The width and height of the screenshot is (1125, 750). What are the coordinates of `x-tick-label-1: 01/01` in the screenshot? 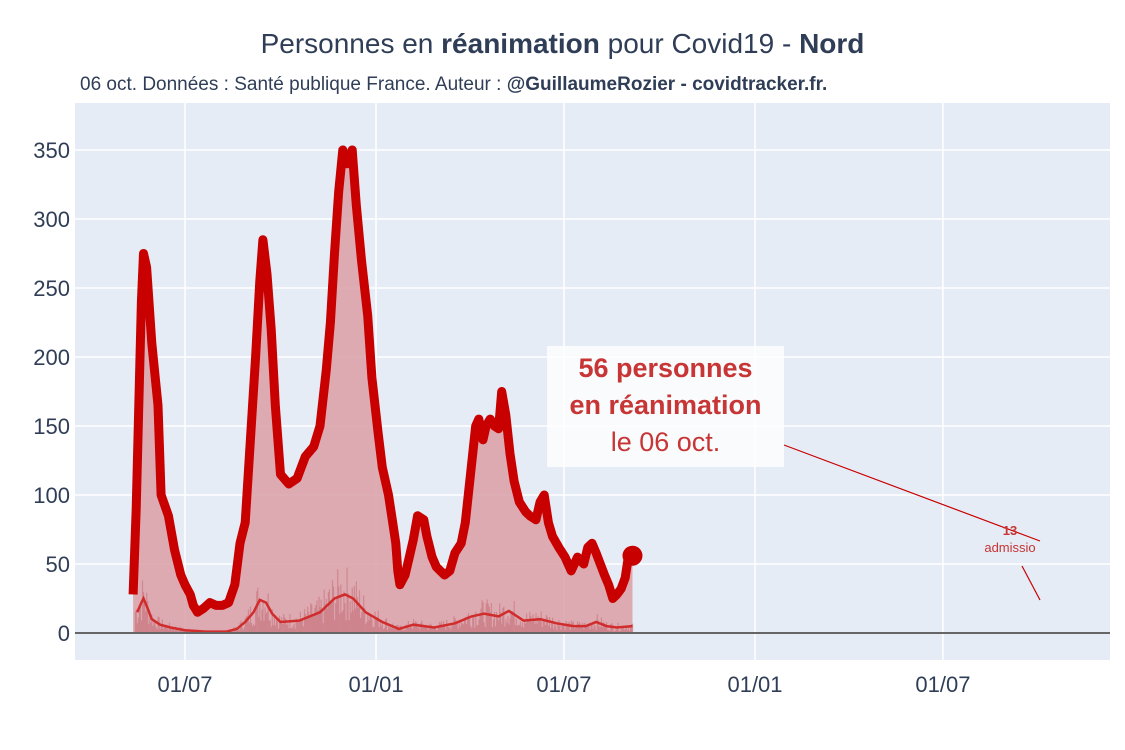 It's located at (376, 684).